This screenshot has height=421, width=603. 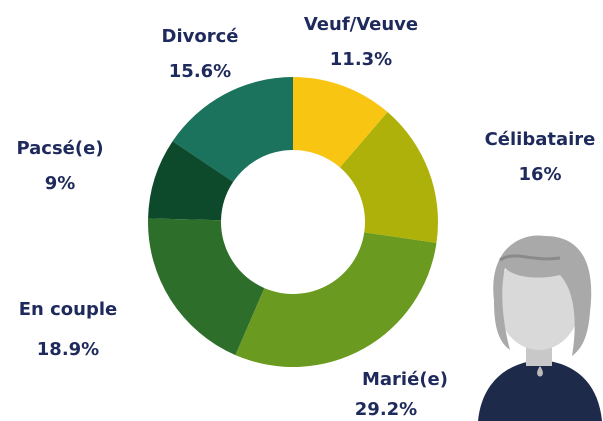 I want to click on segment-label: En couple, so click(x=68, y=309).